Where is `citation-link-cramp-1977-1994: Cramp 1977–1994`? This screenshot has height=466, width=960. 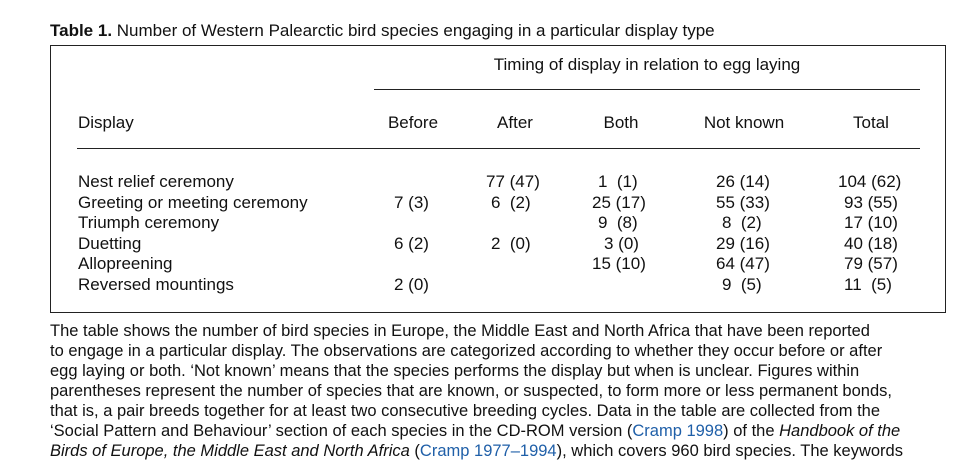 citation-link-cramp-1977-1994: Cramp 1977–1994 is located at coordinates (488, 451).